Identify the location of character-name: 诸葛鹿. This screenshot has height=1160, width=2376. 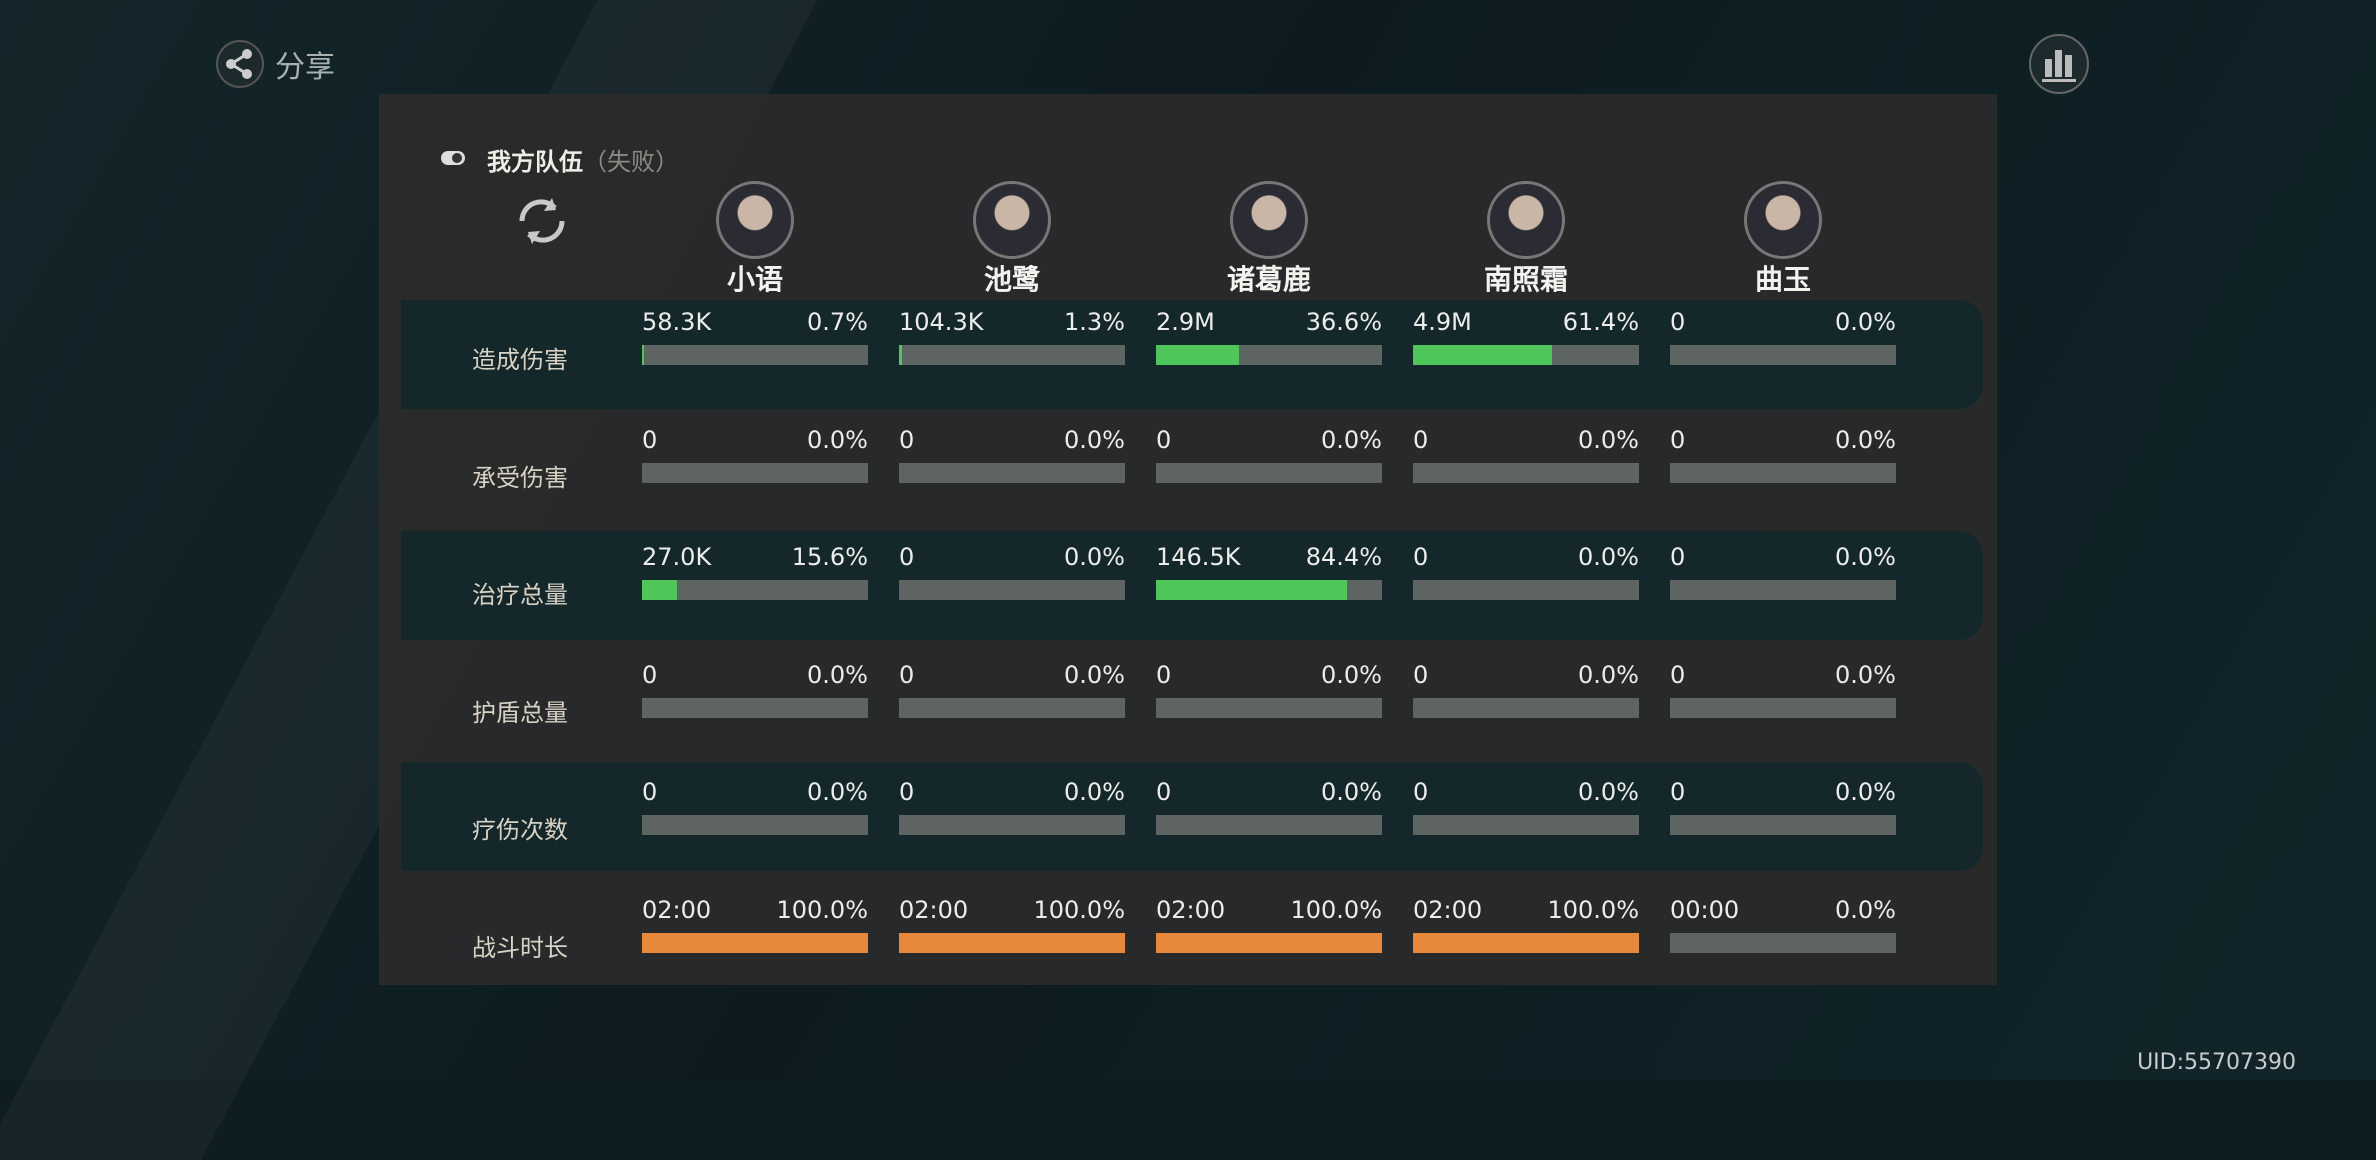
(1268, 279).